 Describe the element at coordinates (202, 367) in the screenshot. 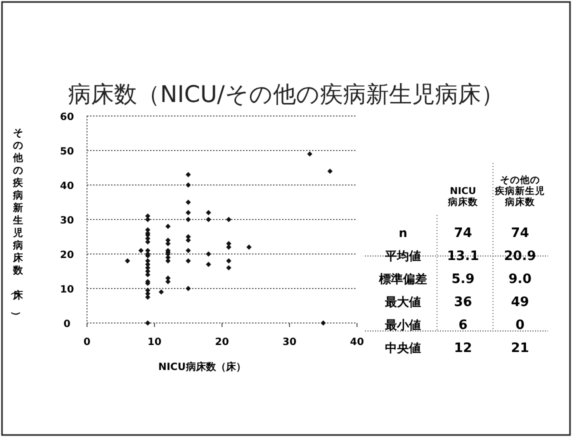

I see `x-axis-title: NICU病床数（床）` at that location.